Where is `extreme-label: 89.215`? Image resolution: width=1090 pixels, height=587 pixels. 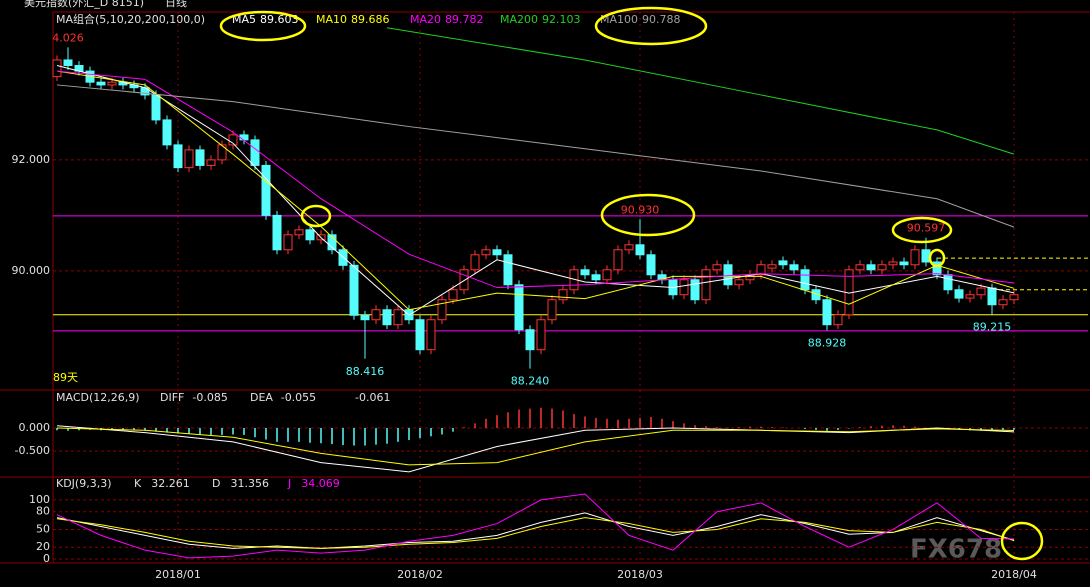 extreme-label: 89.215 is located at coordinates (992, 326).